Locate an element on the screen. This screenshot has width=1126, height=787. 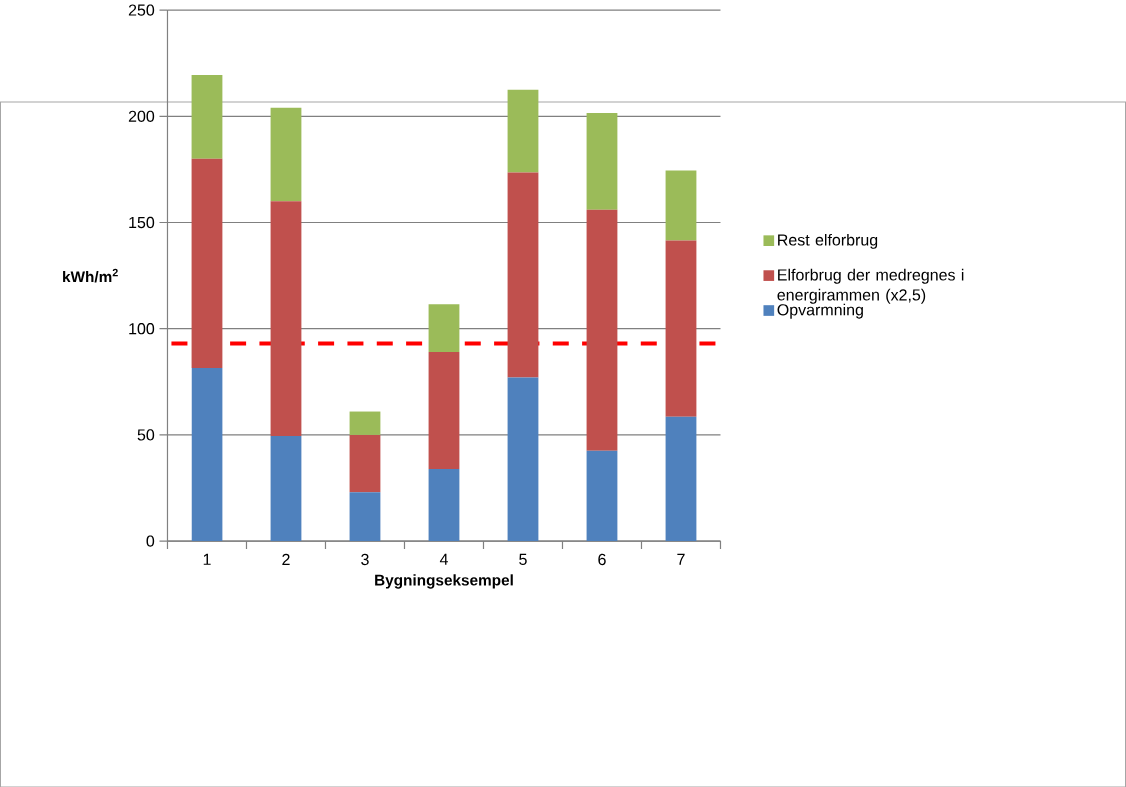
y-tick-label: 100 is located at coordinates (142, 328).